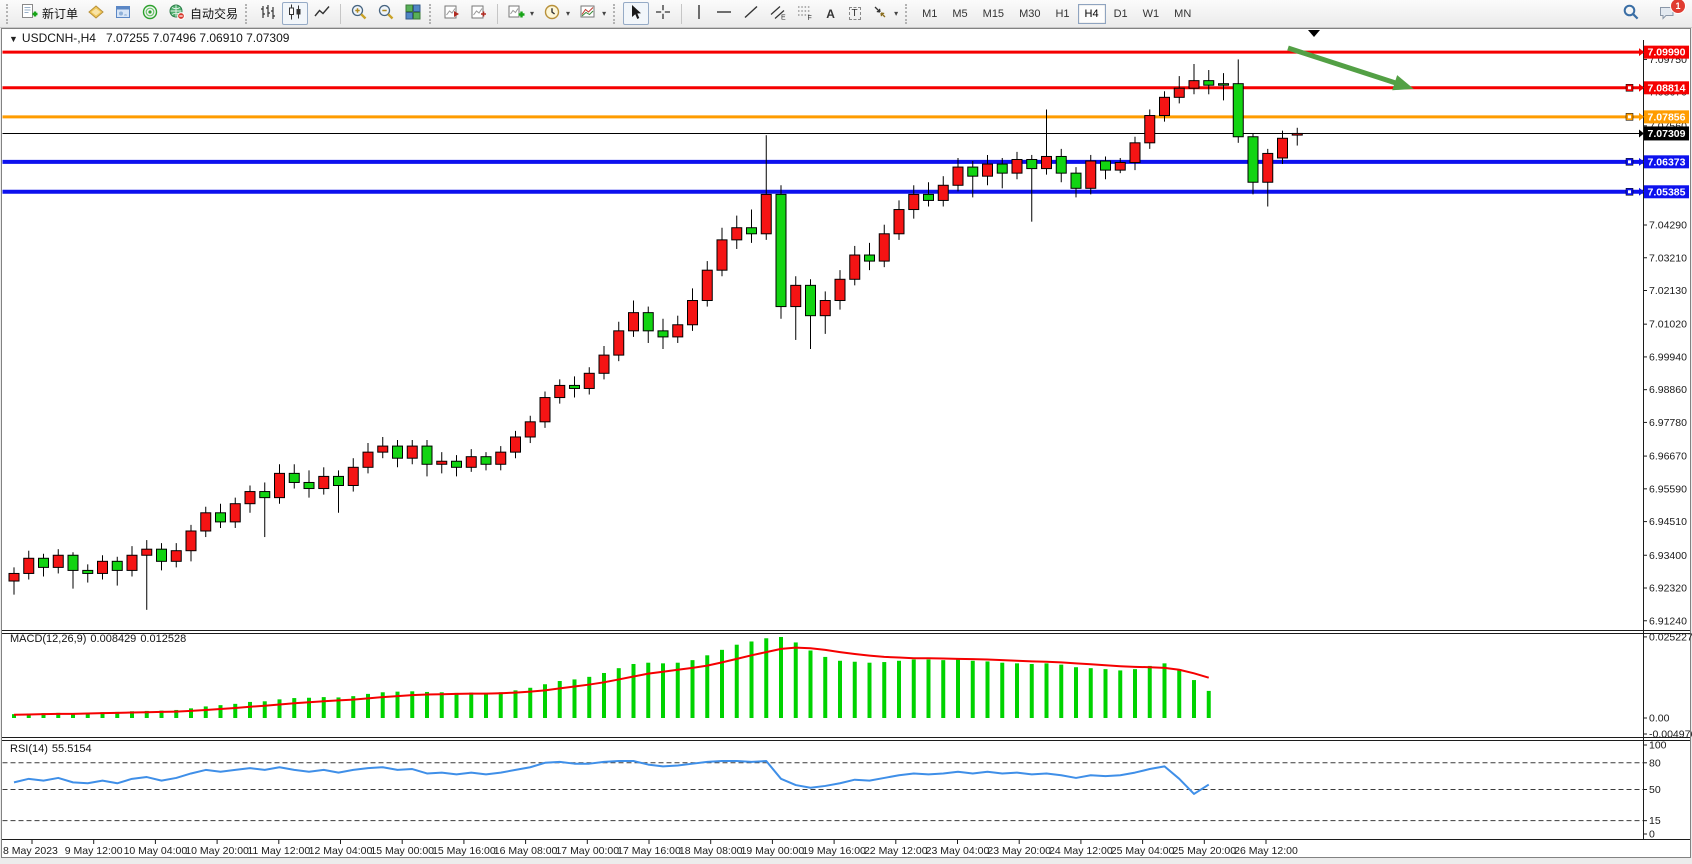 The height and width of the screenshot is (864, 1692). Describe the element at coordinates (526, 851) in the screenshot. I see `time-axis-label: 16 May 08:00` at that location.